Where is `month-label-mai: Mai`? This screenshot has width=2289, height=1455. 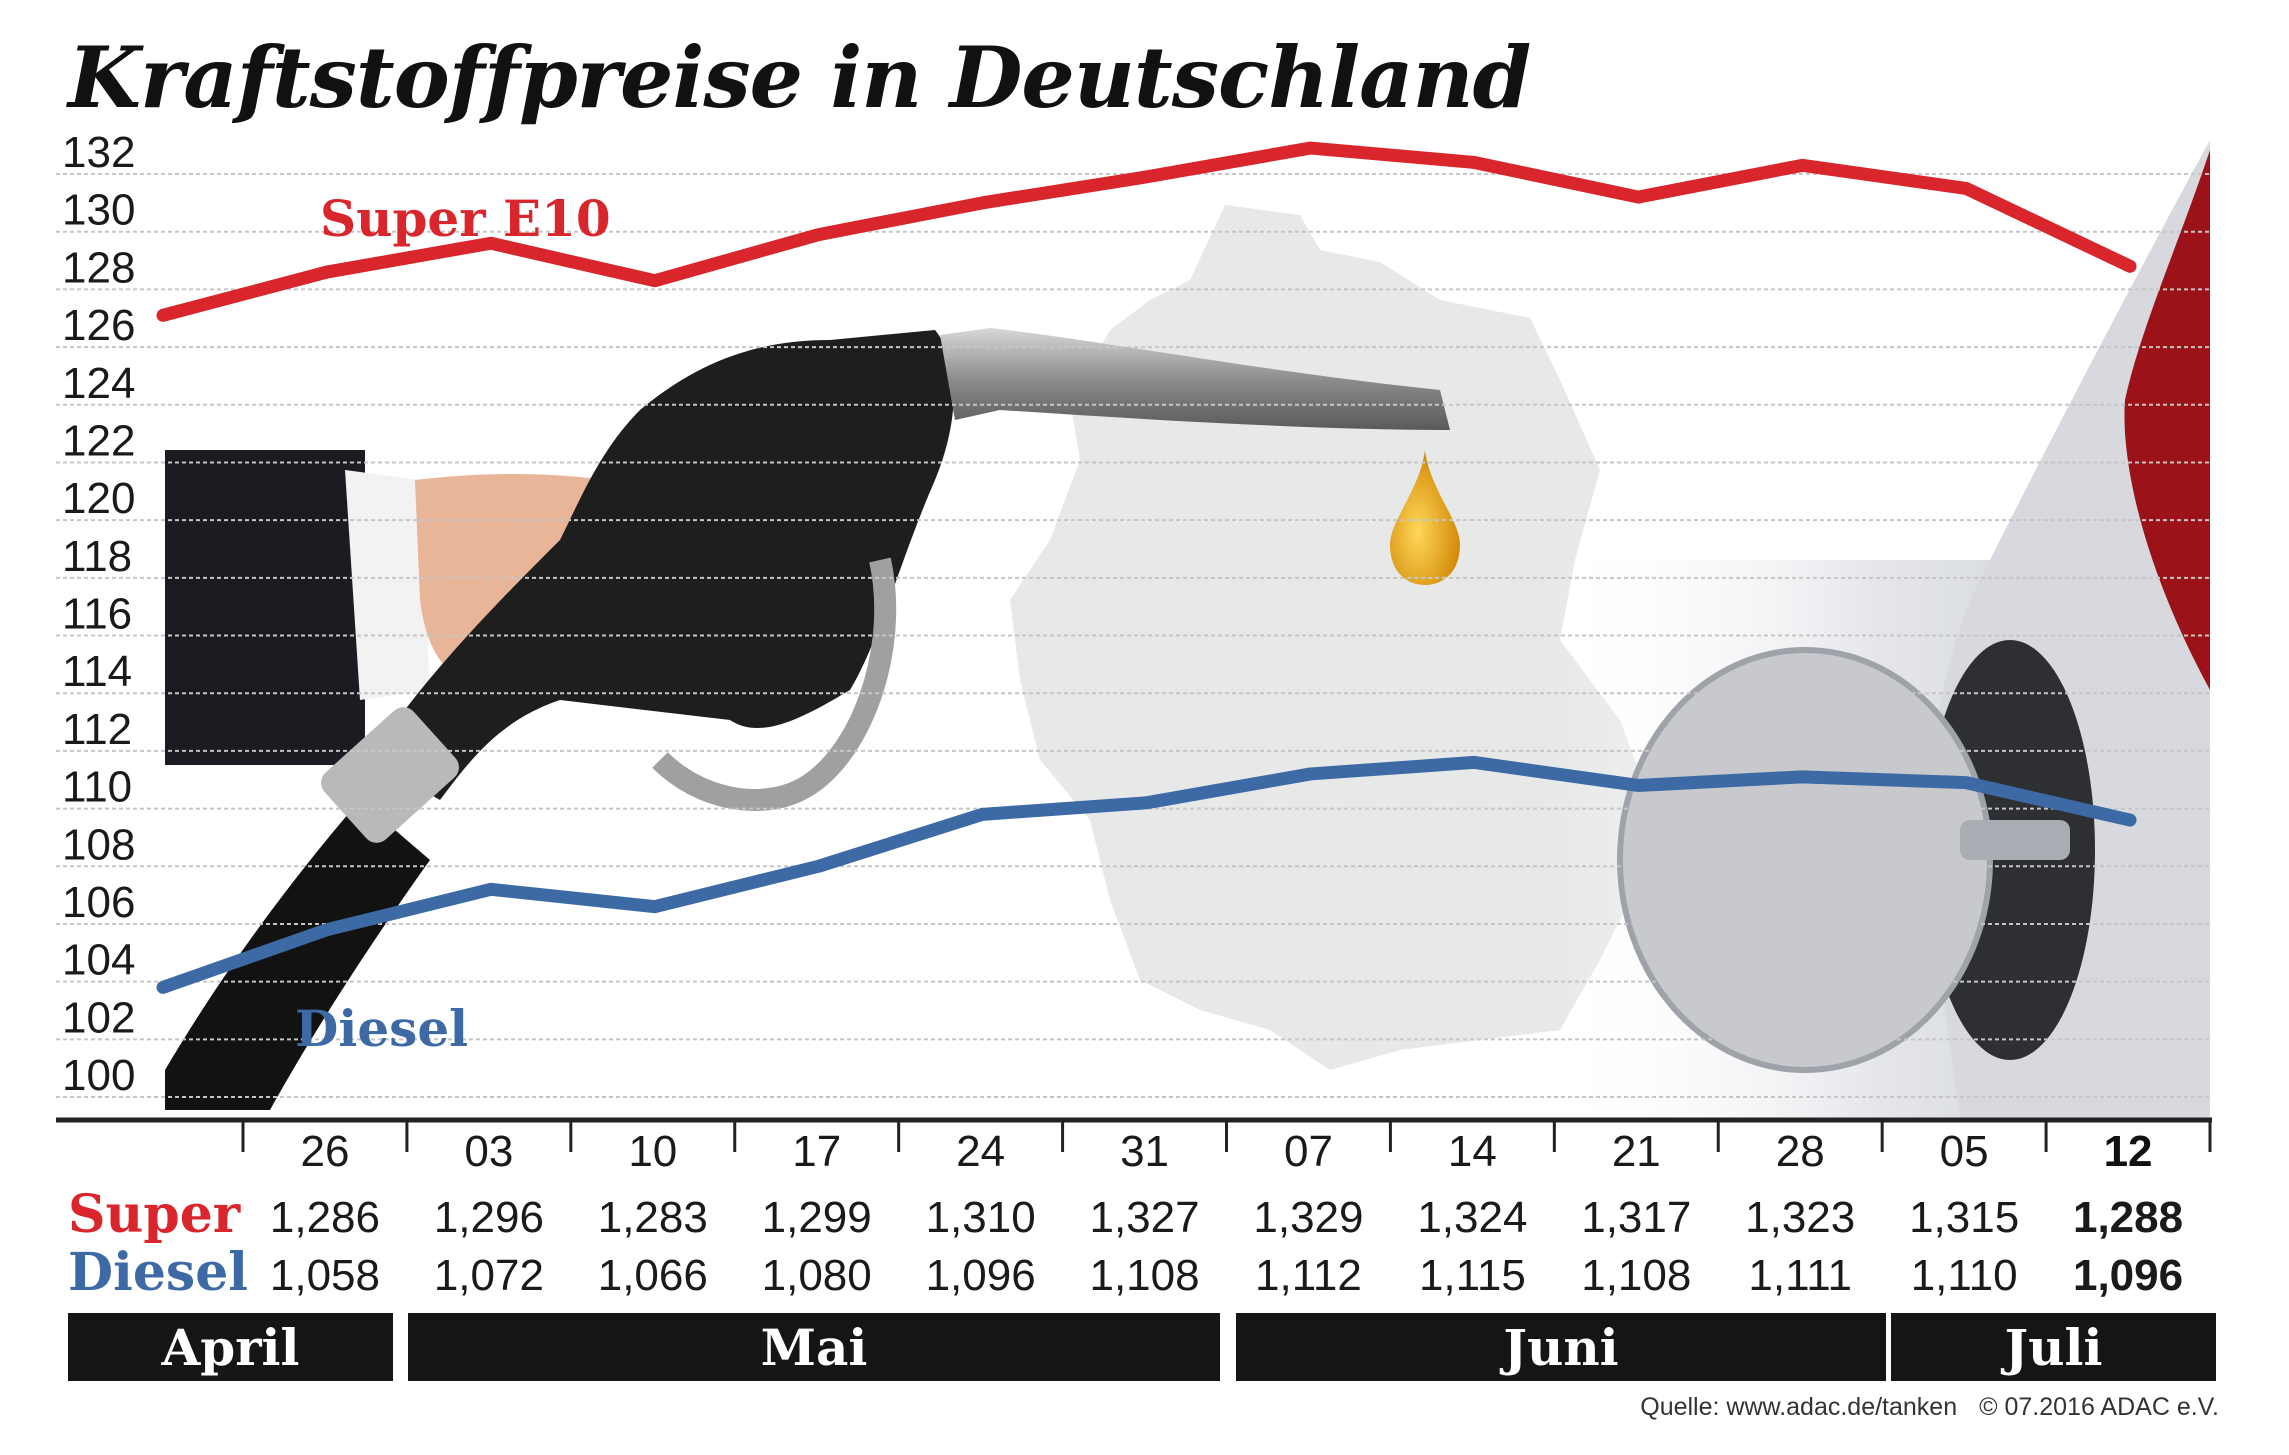
month-label-mai: Mai is located at coordinates (814, 1347).